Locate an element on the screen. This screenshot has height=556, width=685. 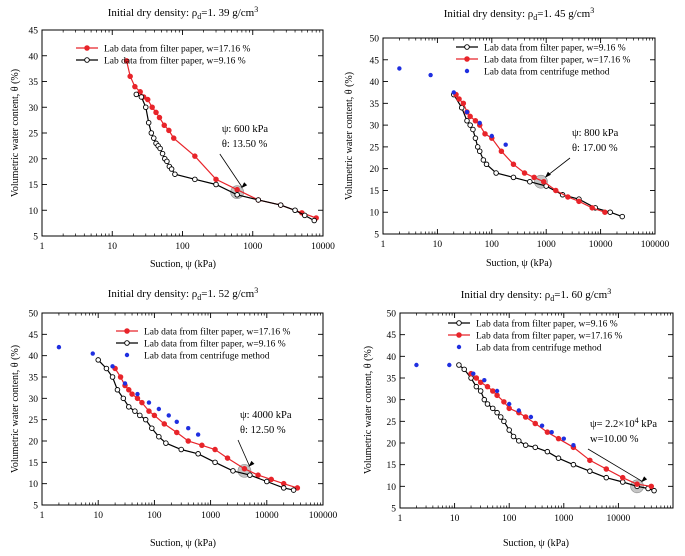
x-tick-label: 100 is located at coordinates (182, 247).